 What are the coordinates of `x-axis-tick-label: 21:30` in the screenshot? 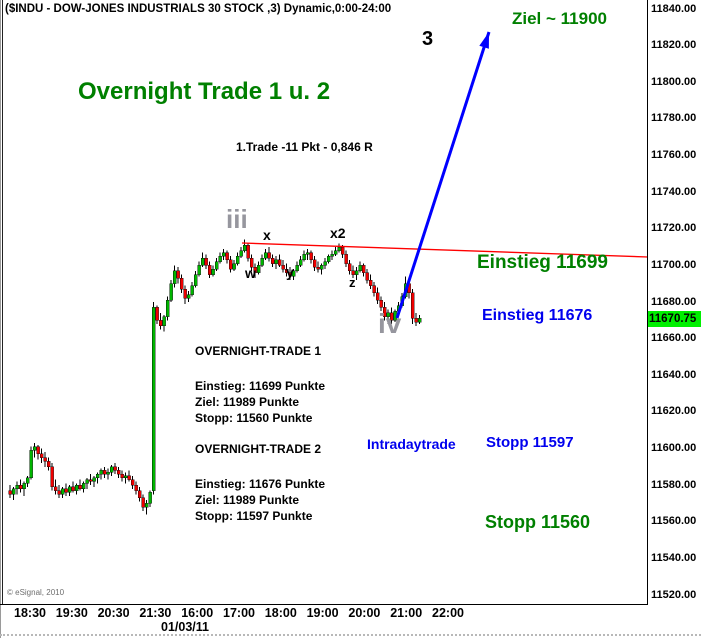 It's located at (155, 613).